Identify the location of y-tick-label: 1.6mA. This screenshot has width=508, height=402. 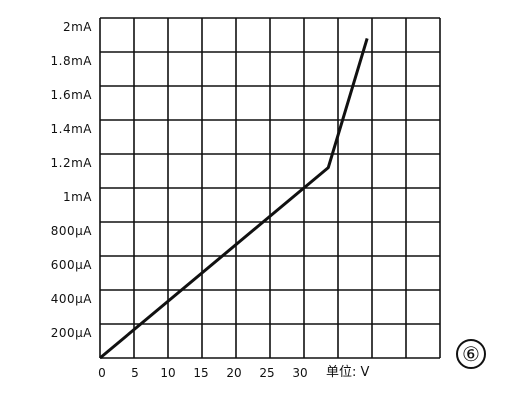
(71, 95).